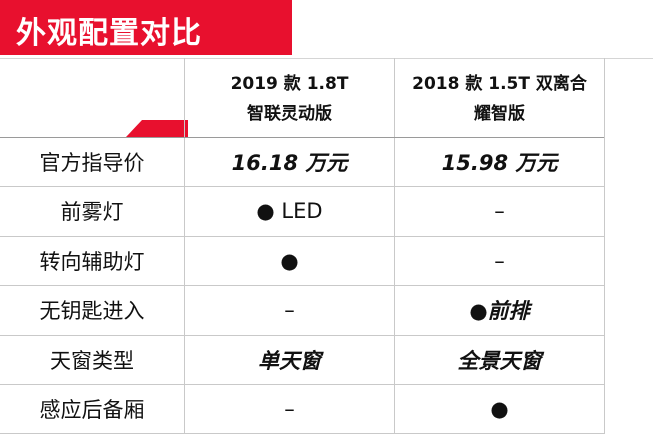 This screenshot has width=653, height=434. I want to click on value-price-2018: 15.98 万元, so click(499, 163).